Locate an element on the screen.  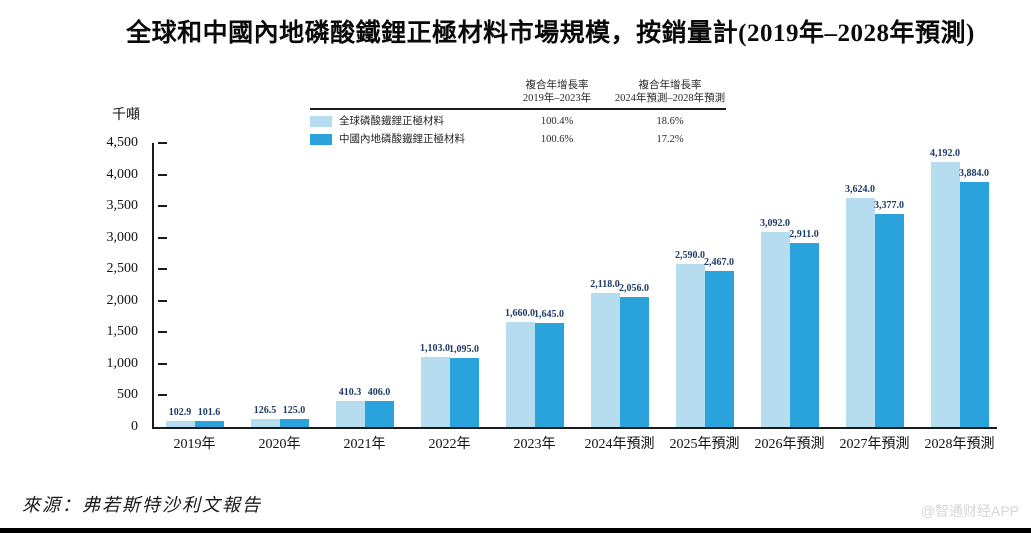
x-axis-label-2028: 2028年預測 is located at coordinates (959, 444).